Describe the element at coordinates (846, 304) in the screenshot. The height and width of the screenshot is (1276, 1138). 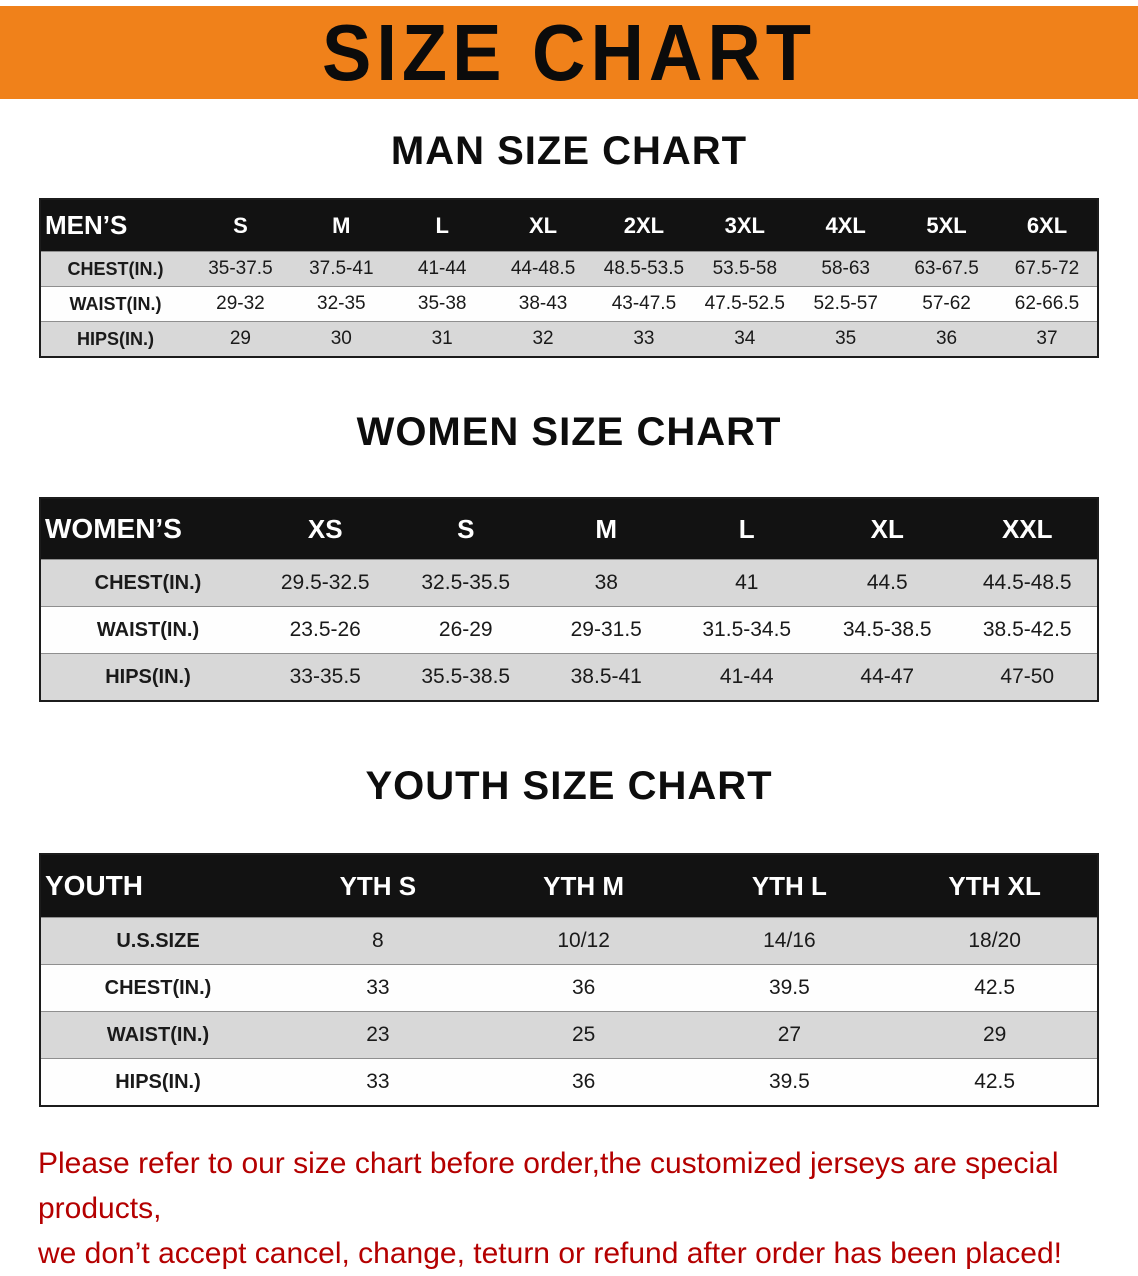
I see `size-value-cell: 52.5-57` at that location.